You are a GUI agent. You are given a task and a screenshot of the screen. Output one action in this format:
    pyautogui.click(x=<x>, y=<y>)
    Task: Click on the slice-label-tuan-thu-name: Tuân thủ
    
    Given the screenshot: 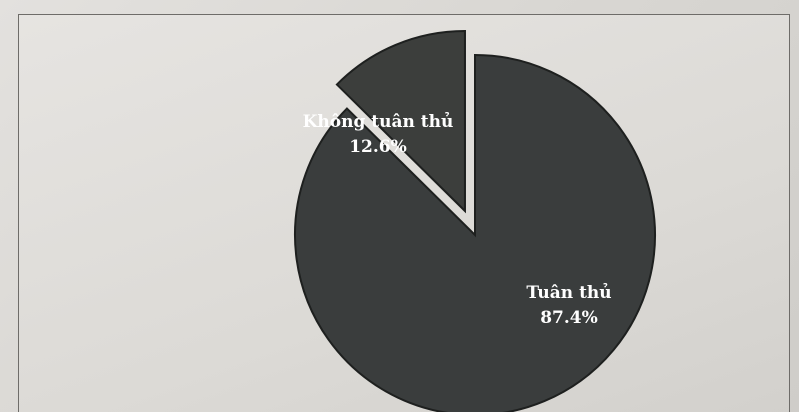 What is the action you would take?
    pyautogui.click(x=568, y=293)
    